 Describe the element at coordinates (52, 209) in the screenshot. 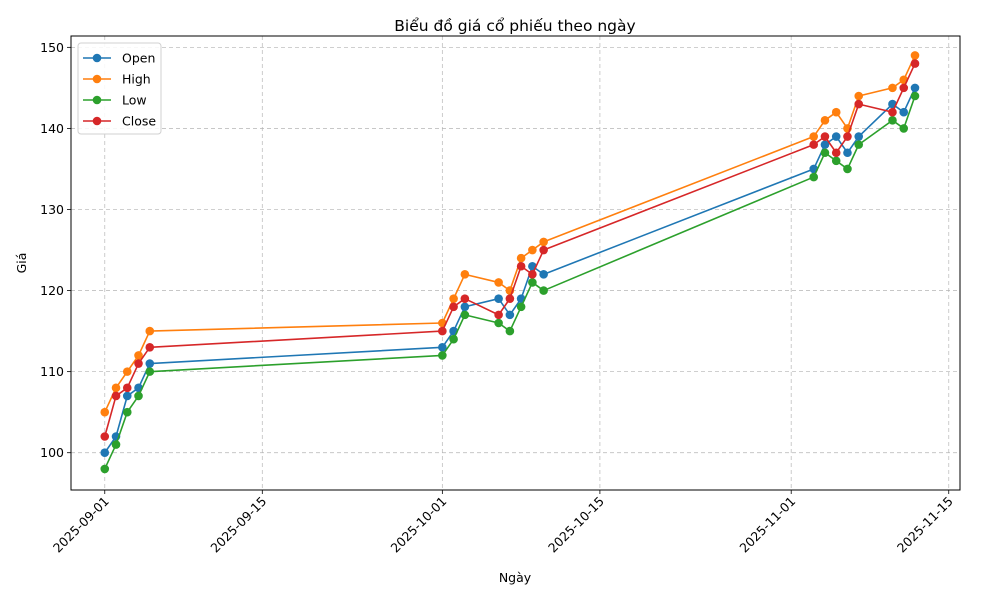

I see `y-tick-label: 130` at that location.